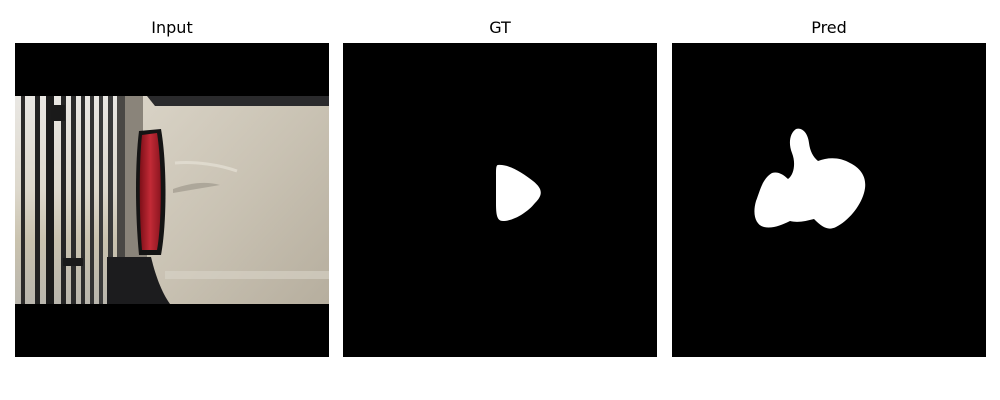 This screenshot has width=1000, height=400. Describe the element at coordinates (810, 178) in the screenshot. I see `pred-mask-region` at that location.